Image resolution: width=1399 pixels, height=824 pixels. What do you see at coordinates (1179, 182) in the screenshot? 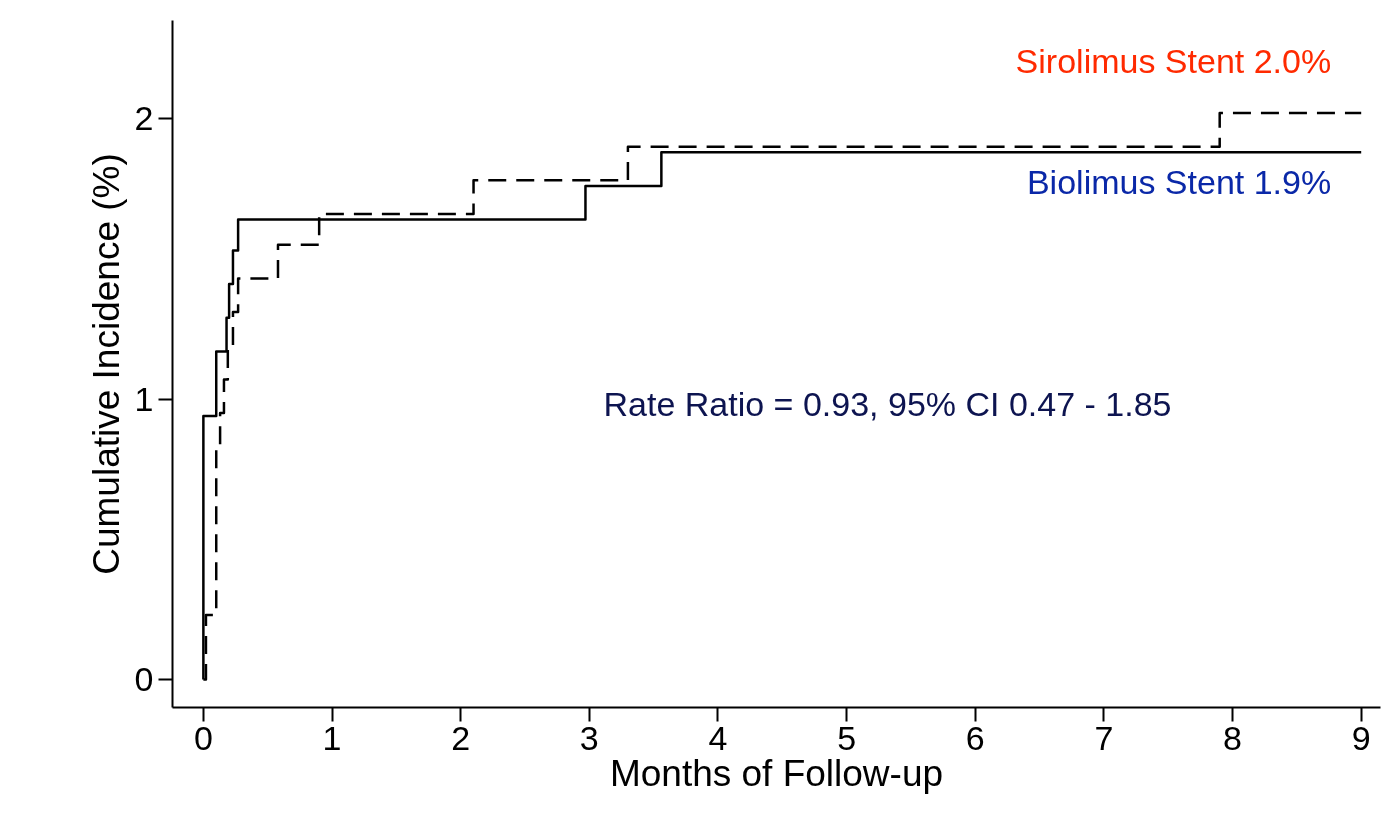
I see `series-label: Biolimus Stent 1.9%` at bounding box center [1179, 182].